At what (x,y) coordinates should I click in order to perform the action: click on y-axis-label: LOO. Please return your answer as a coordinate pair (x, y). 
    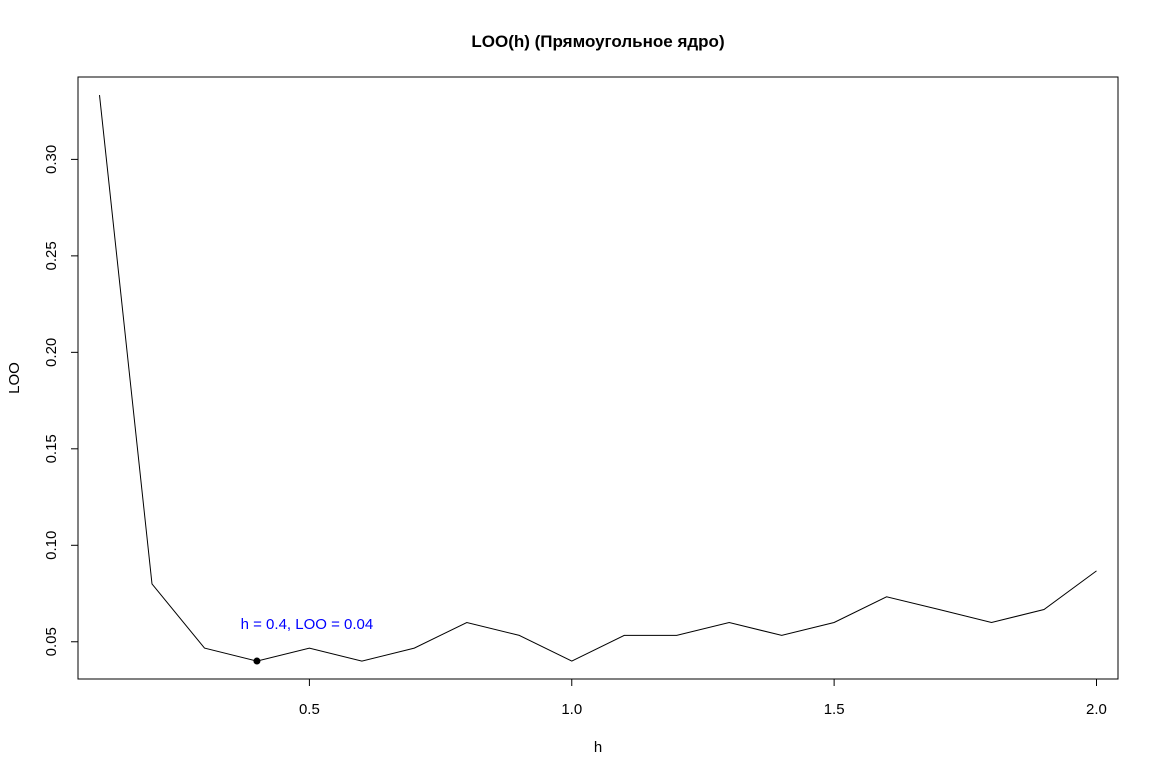
    Looking at the image, I should click on (14, 378).